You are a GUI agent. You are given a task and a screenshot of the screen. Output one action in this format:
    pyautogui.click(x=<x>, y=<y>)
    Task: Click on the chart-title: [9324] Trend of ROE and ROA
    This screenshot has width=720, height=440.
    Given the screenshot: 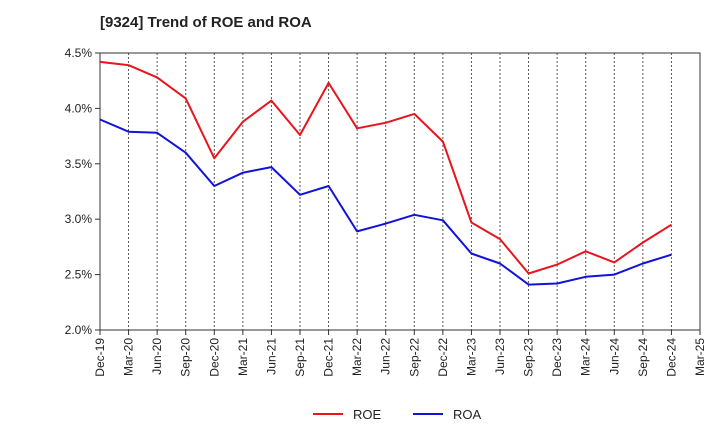 What is the action you would take?
    pyautogui.click(x=206, y=22)
    